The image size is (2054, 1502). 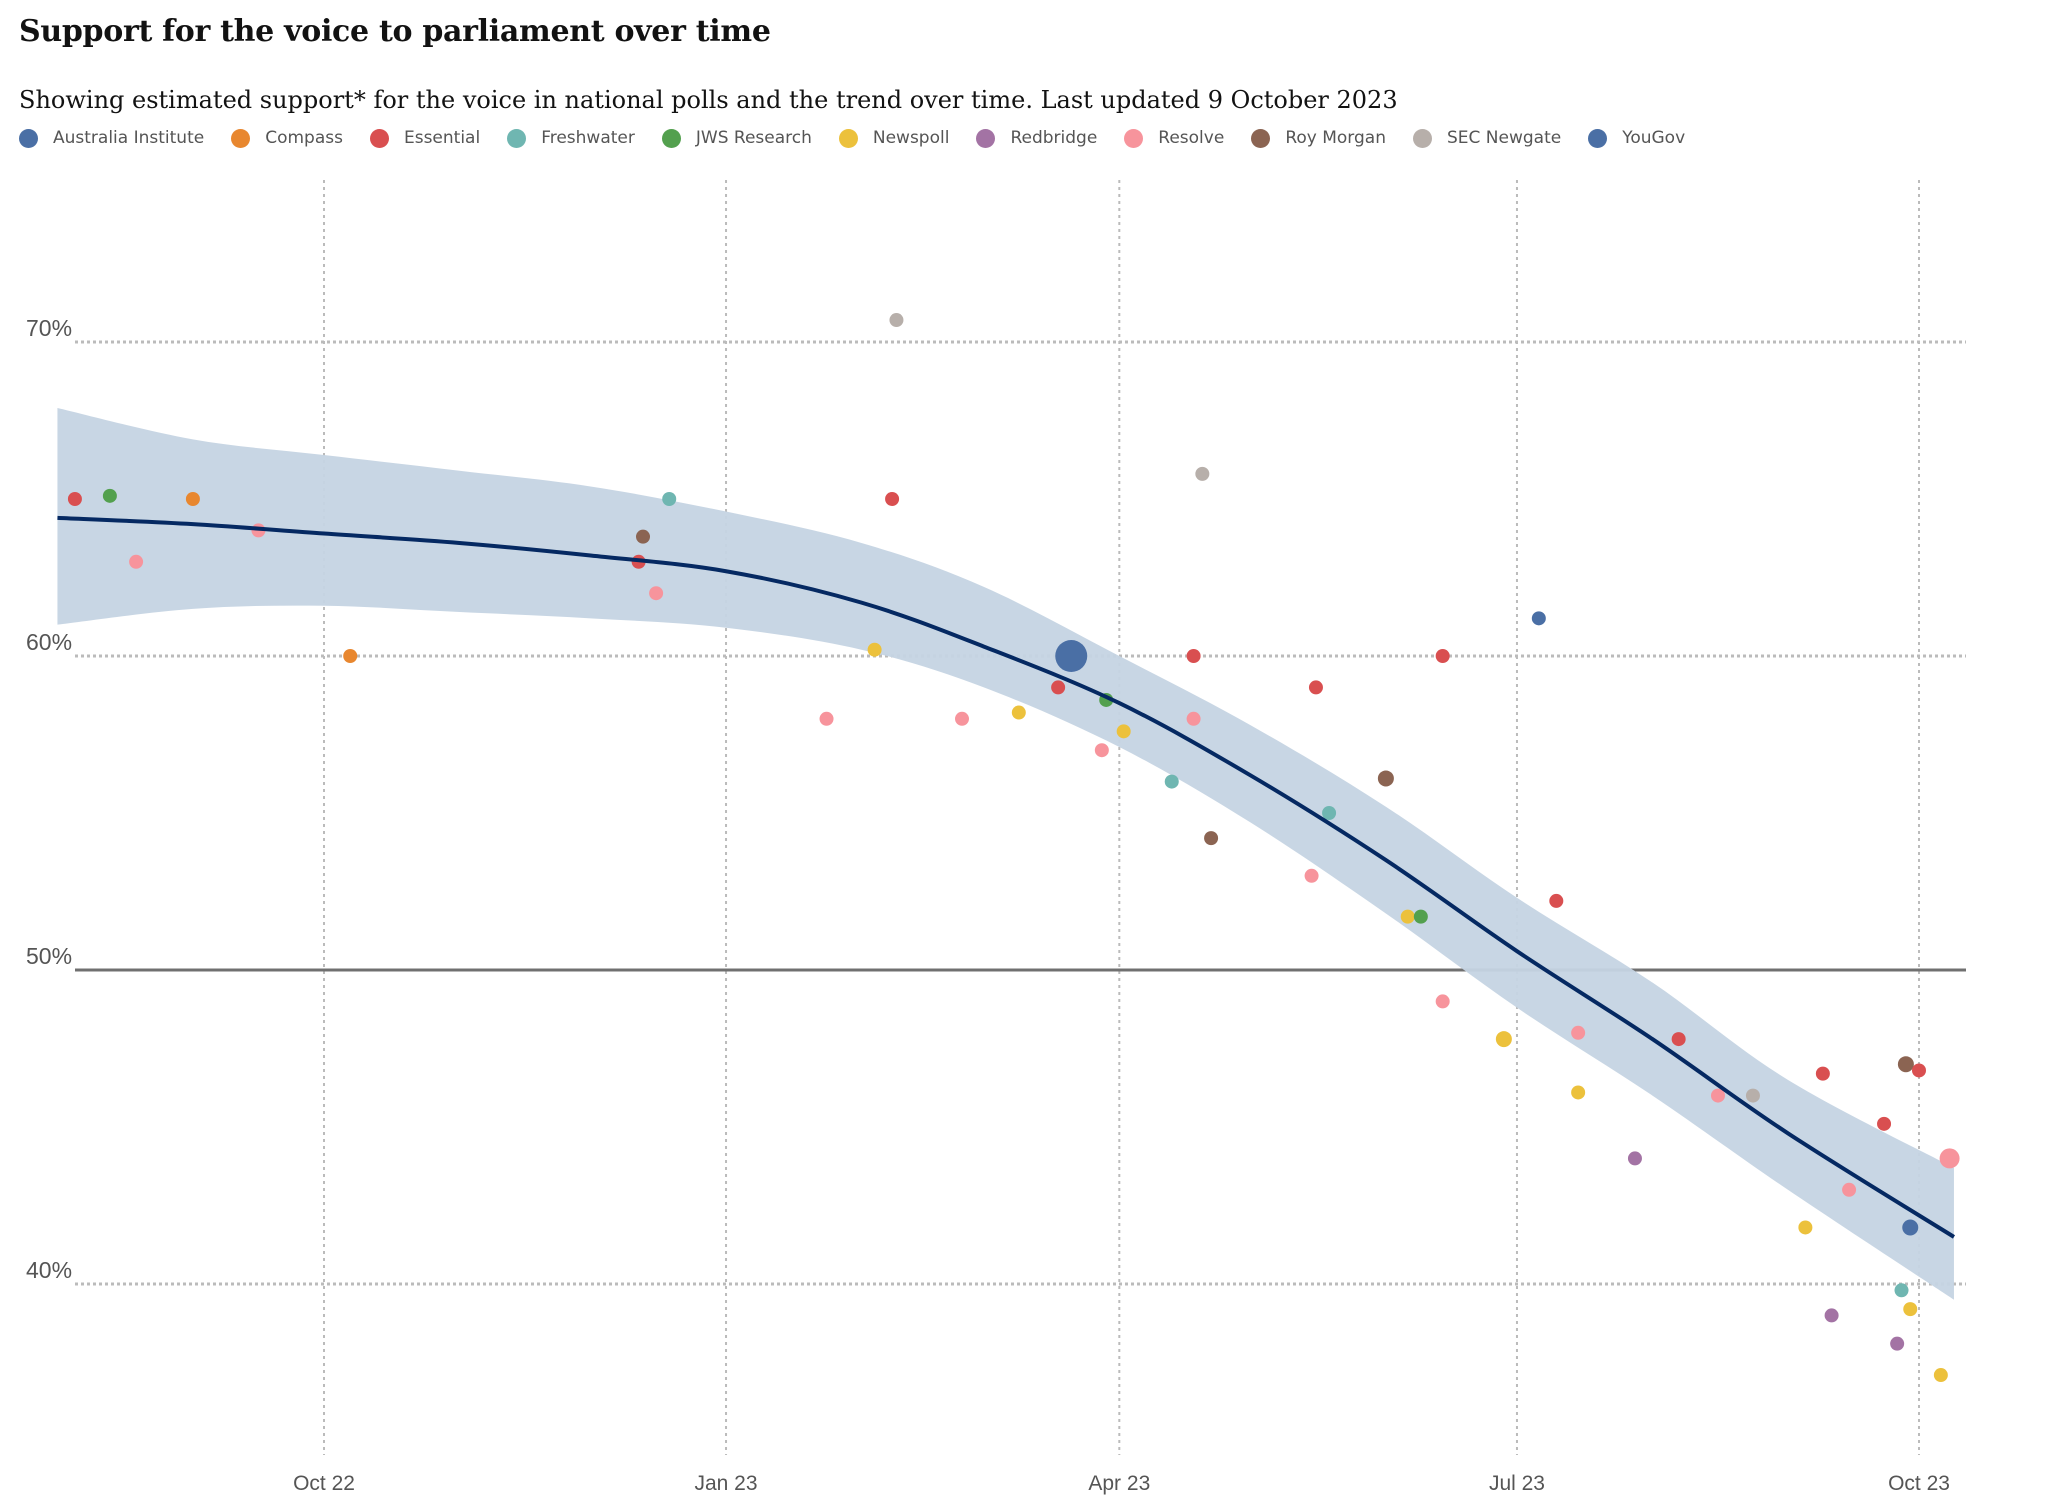 I want to click on legend-label: Essential, so click(x=442, y=138).